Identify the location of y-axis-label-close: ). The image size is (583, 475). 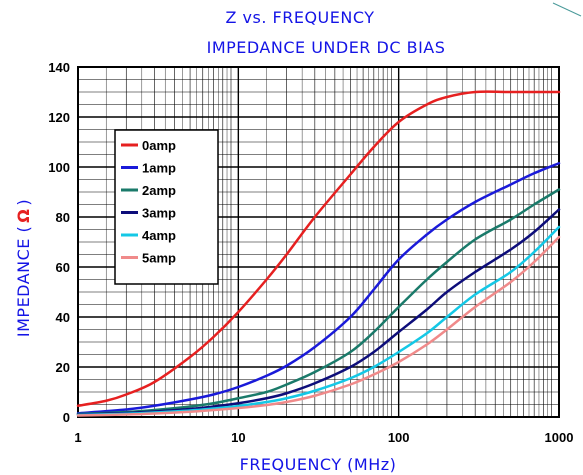
(23, 202).